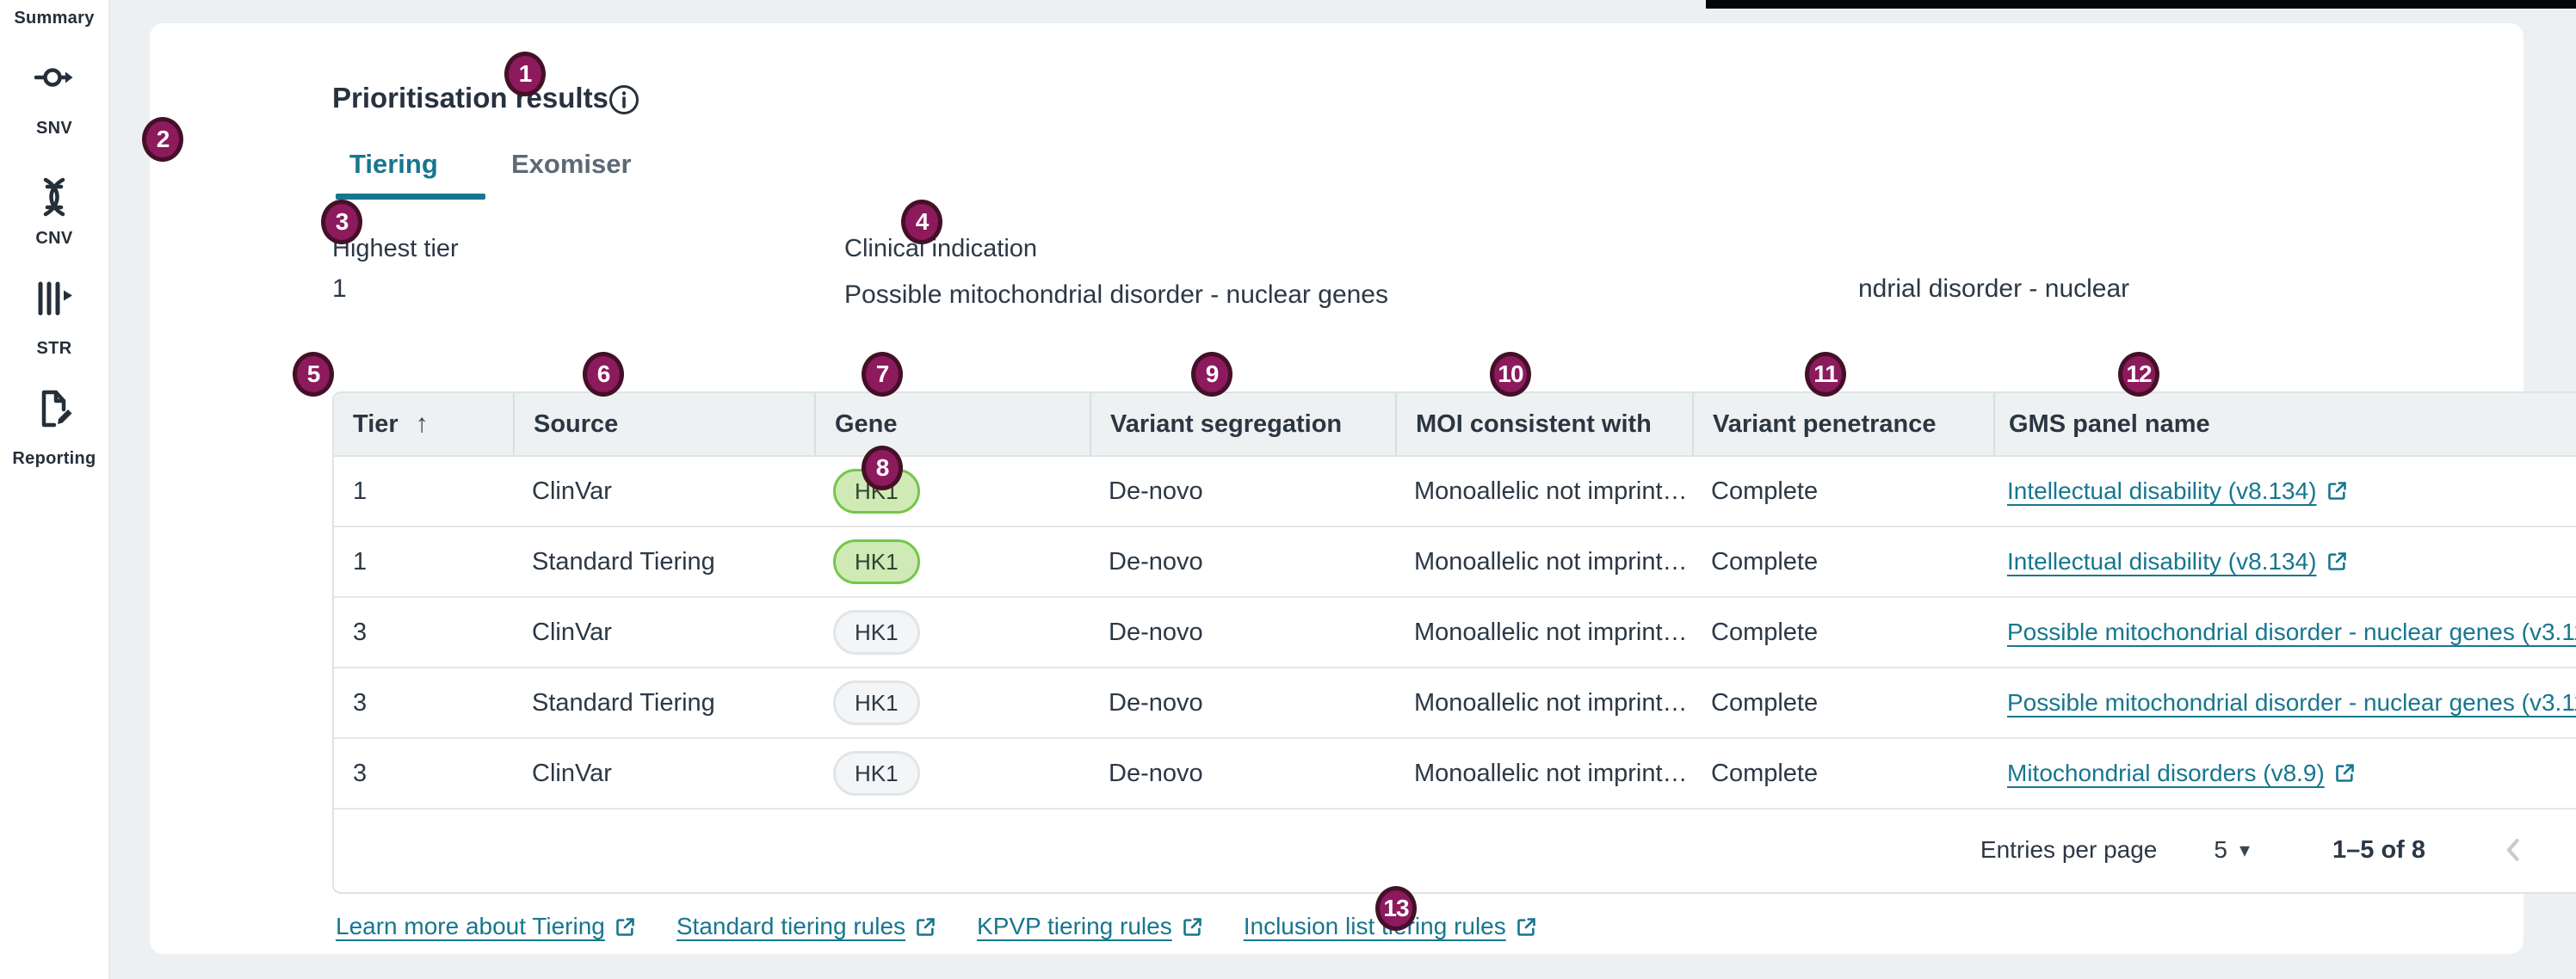 The image size is (2576, 979). What do you see at coordinates (391, 423) in the screenshot?
I see `column-header-tier: Tier ↑` at bounding box center [391, 423].